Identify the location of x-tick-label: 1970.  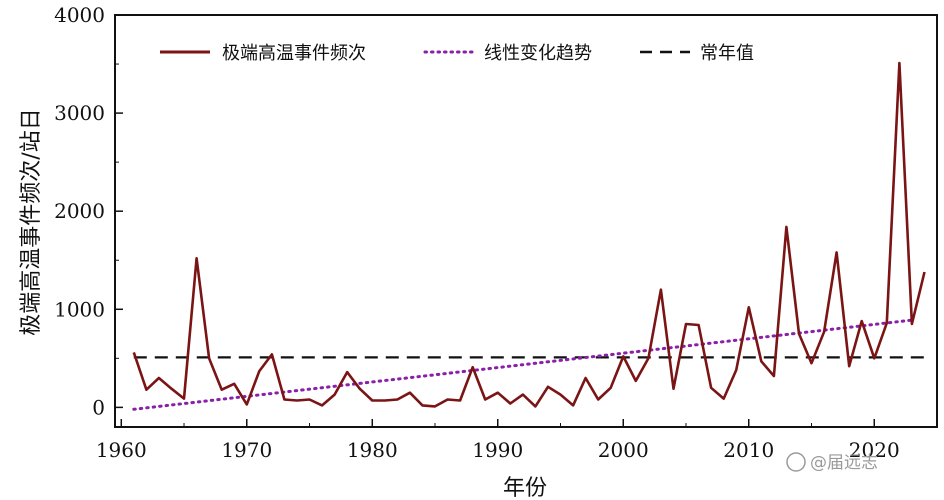
(246, 450).